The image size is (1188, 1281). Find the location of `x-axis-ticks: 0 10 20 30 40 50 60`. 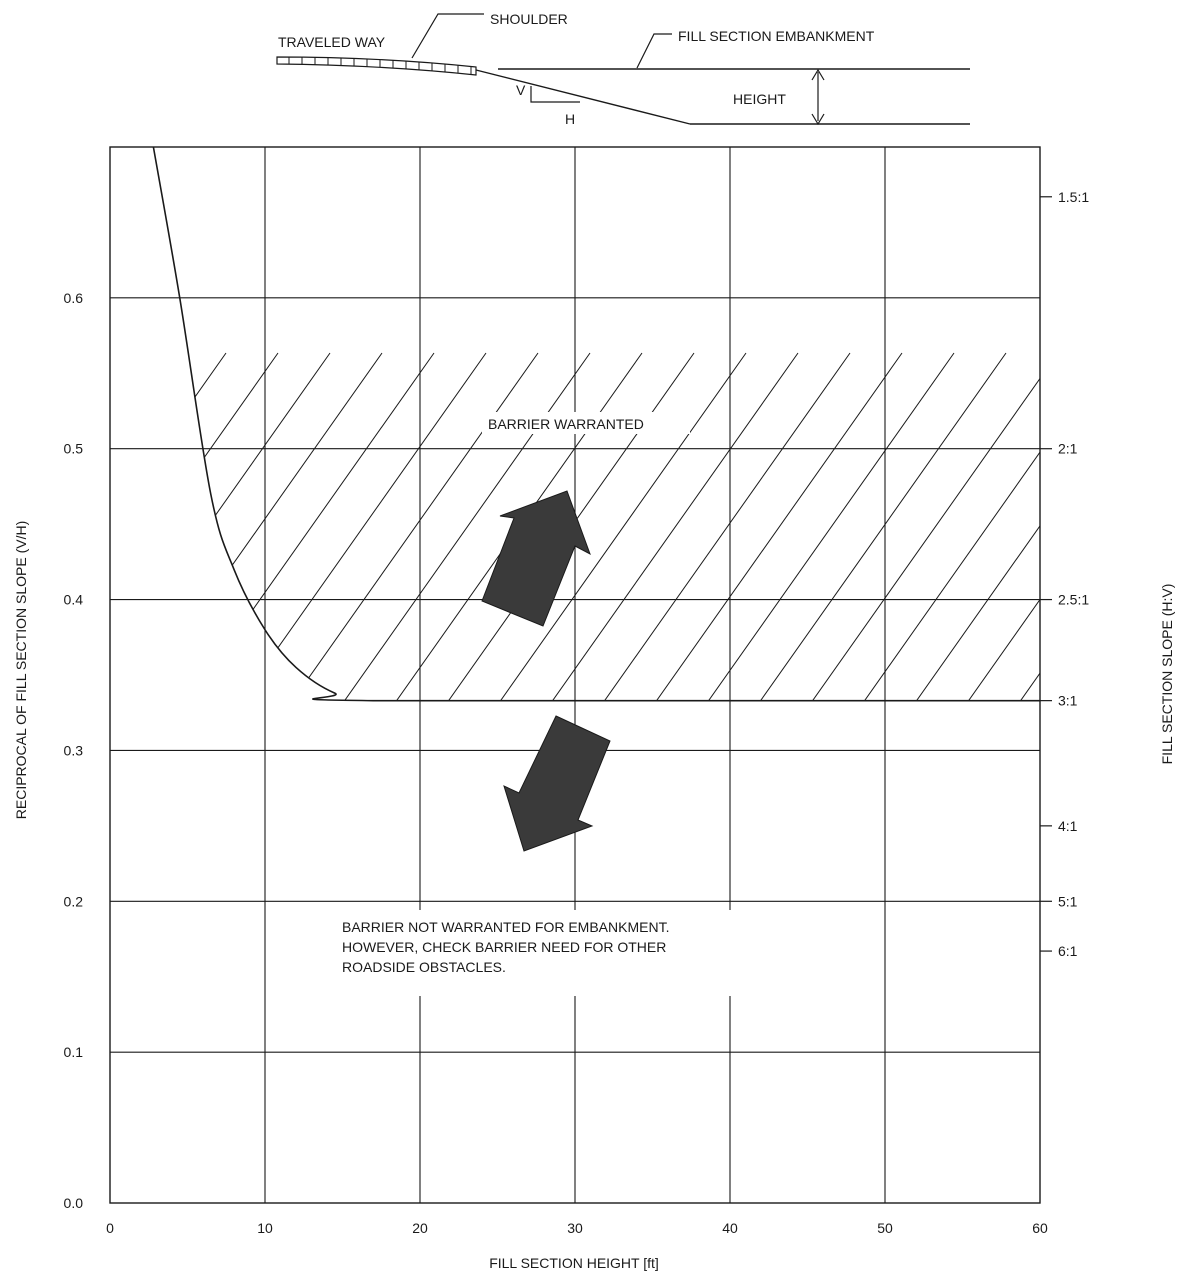

x-axis-ticks: 0 10 20 30 40 50 60 is located at coordinates (577, 1228).